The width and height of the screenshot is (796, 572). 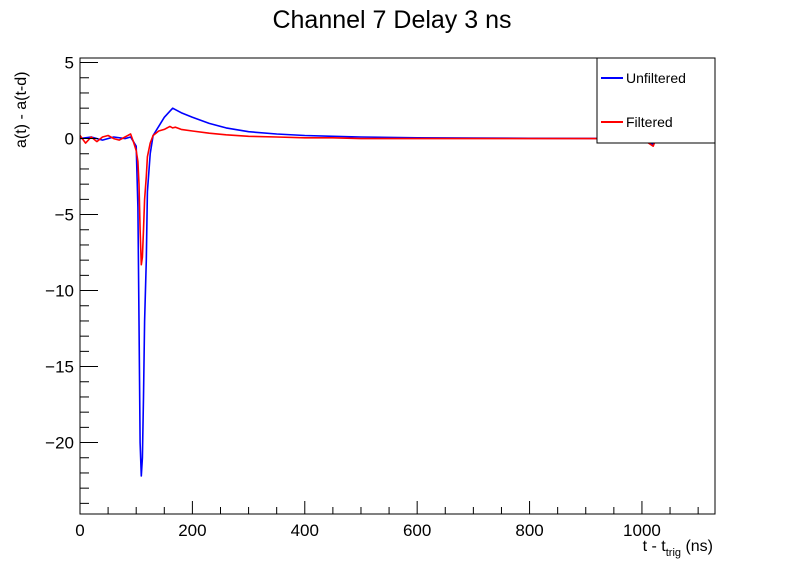 I want to click on legend-label-filtered: Filtered, so click(x=649, y=122).